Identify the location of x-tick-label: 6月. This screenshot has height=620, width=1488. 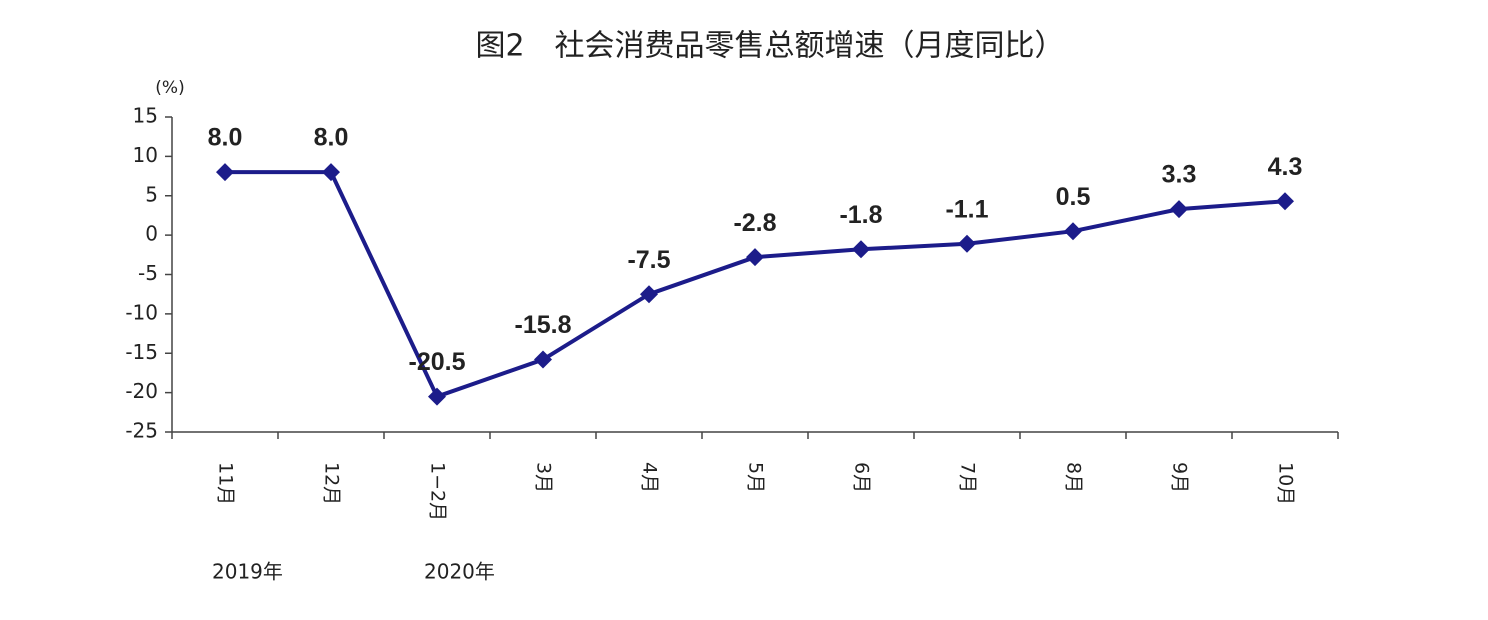
(862, 477).